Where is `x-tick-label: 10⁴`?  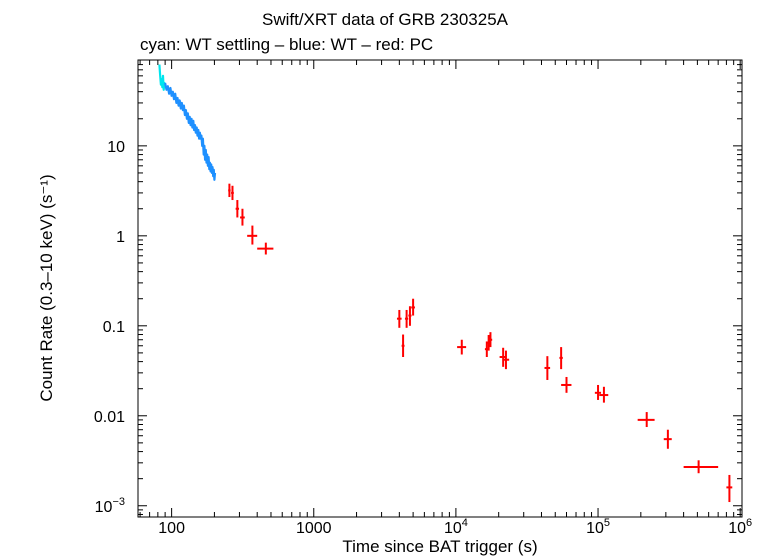 x-tick-label: 10⁴ is located at coordinates (456, 527).